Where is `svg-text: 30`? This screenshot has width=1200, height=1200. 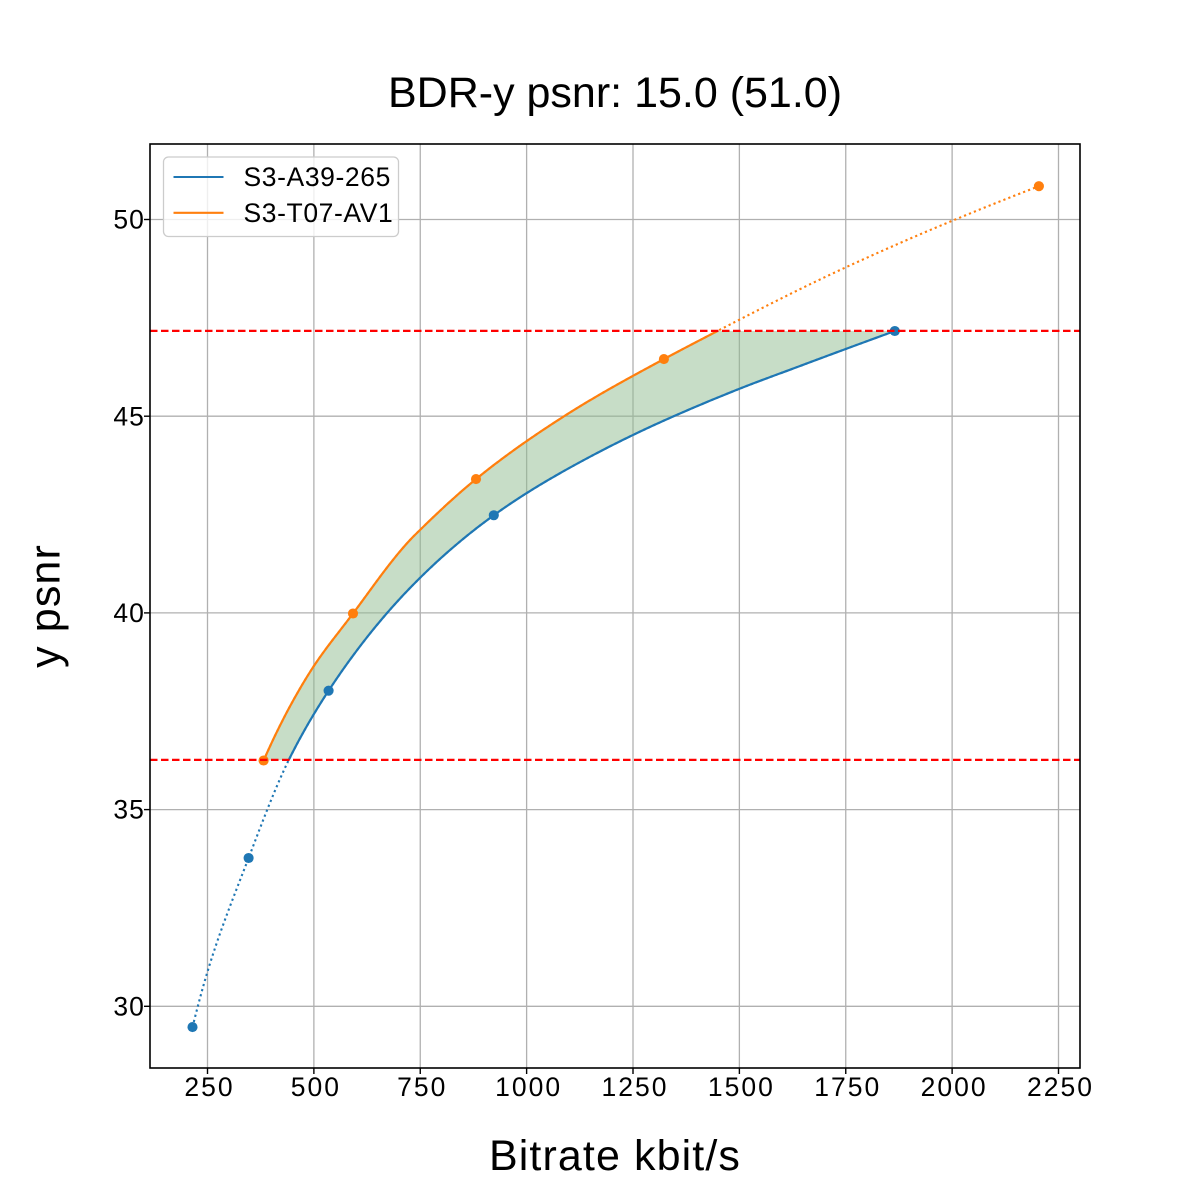
svg-text: 30 is located at coordinates (129, 1006).